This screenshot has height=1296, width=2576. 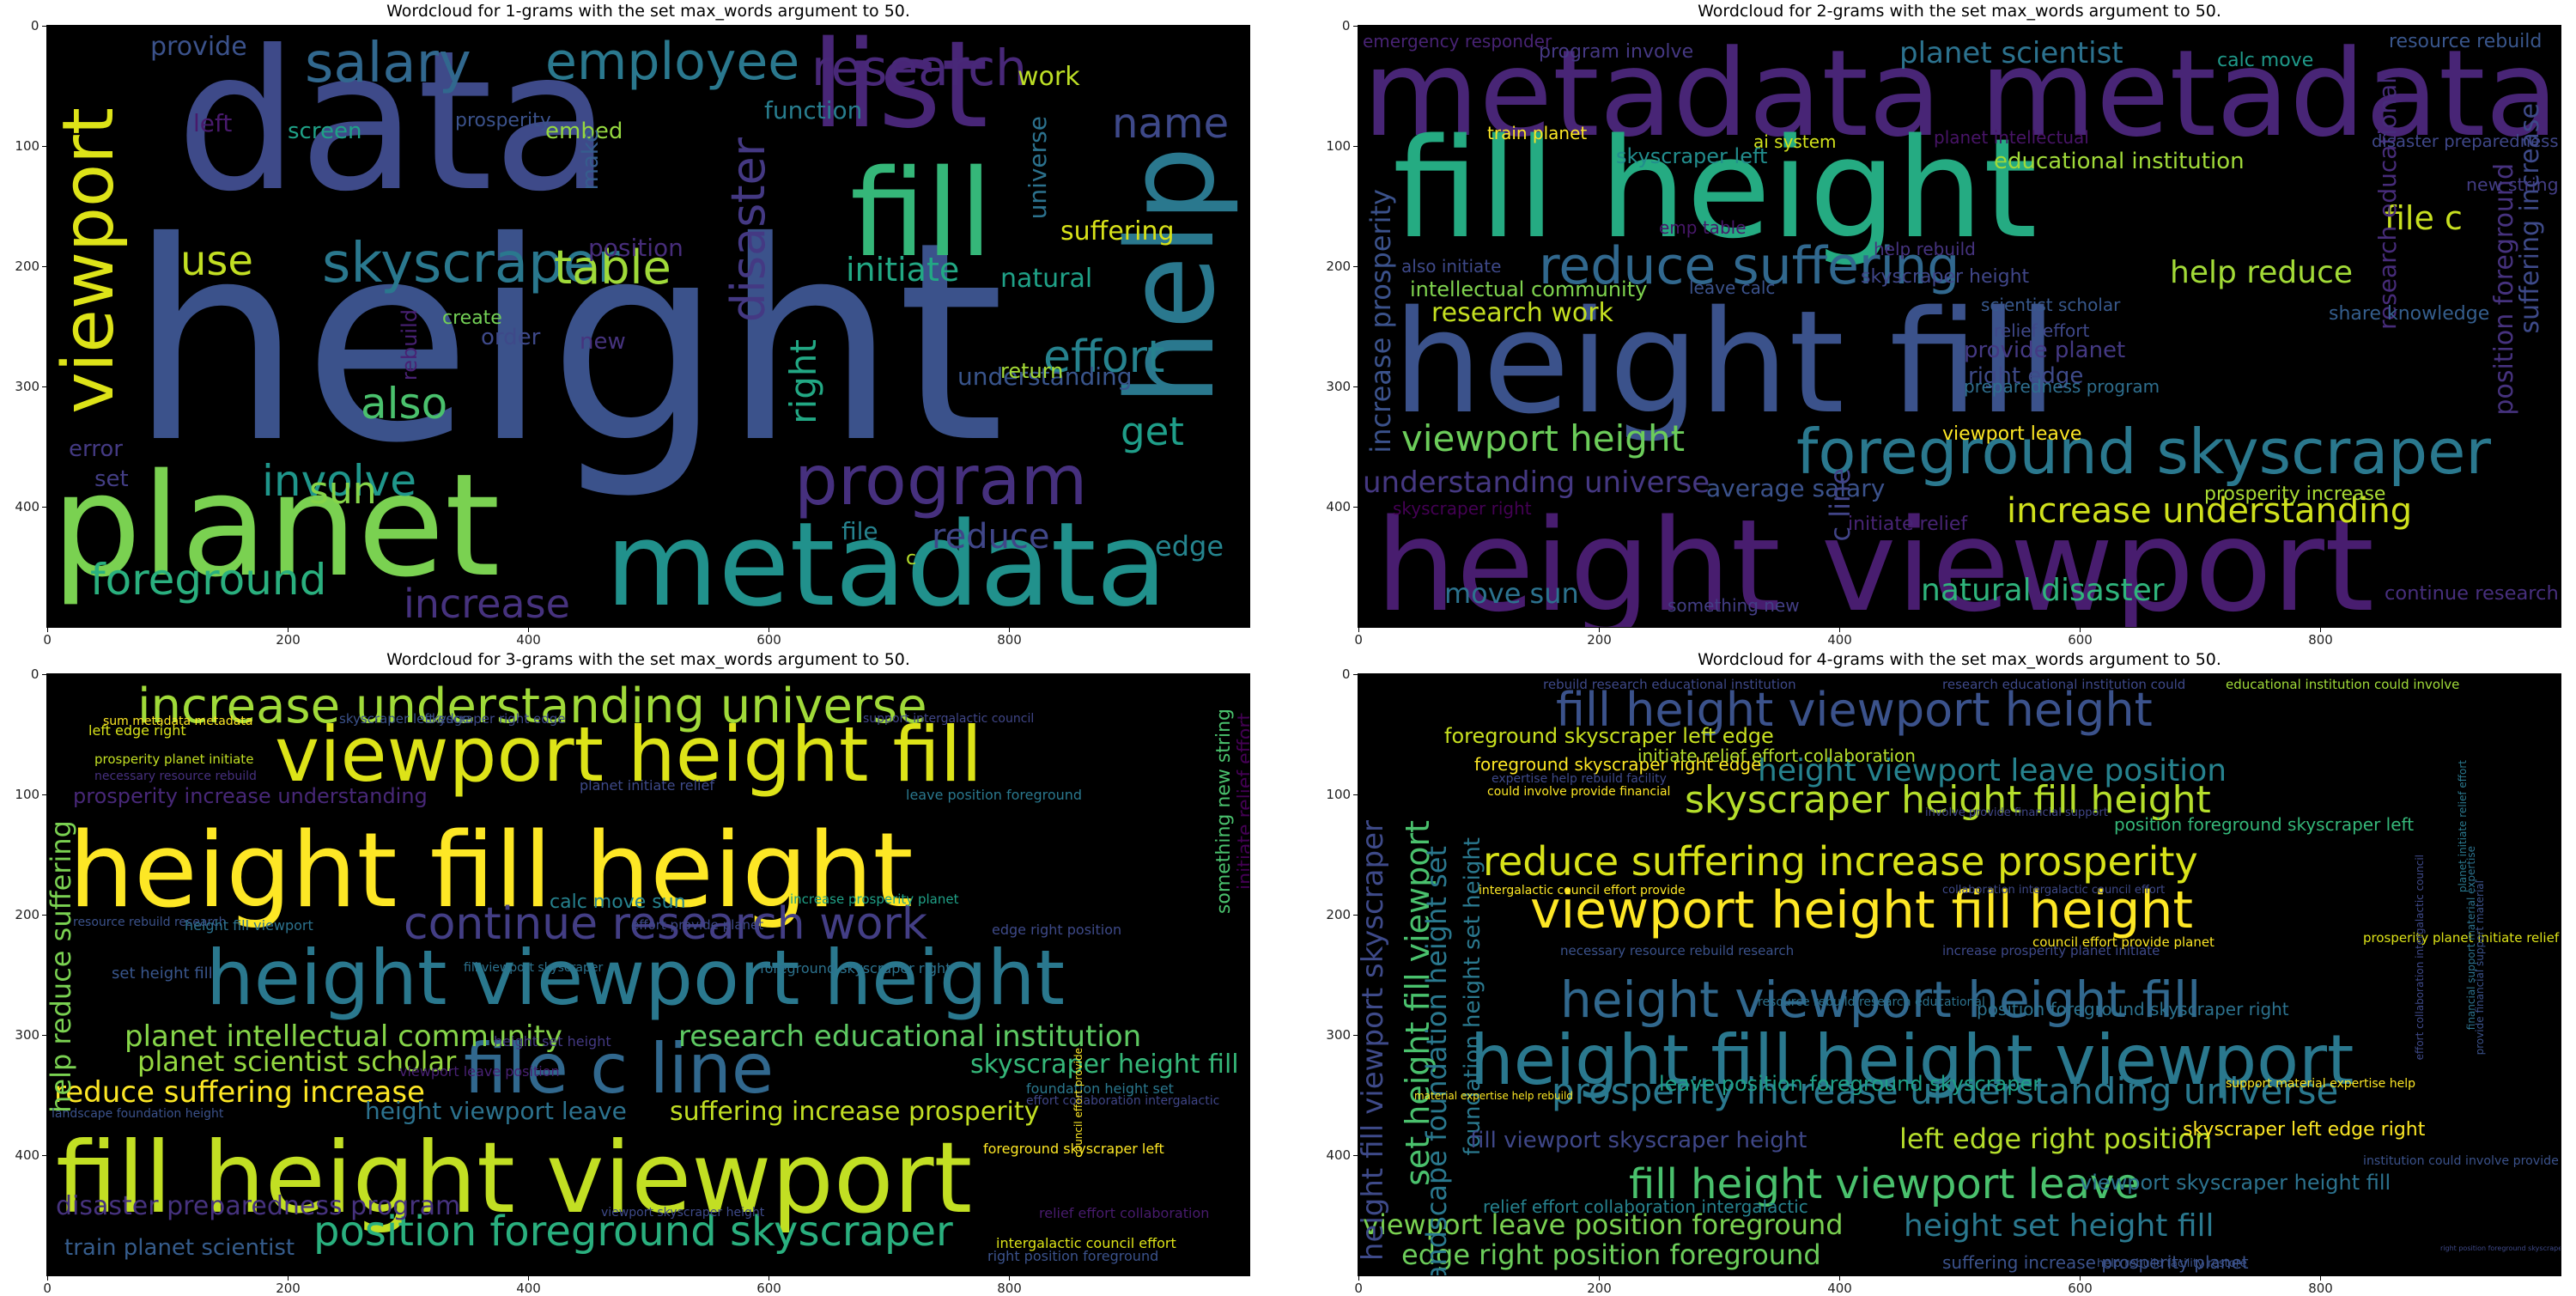 I want to click on wordcloud-word: disaster, so click(x=748, y=230).